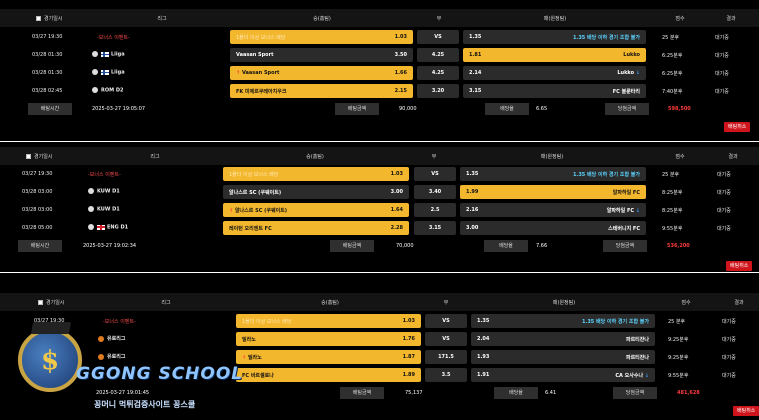  I want to click on home-team: 1폴더 이상 보너스 배당, so click(261, 38).